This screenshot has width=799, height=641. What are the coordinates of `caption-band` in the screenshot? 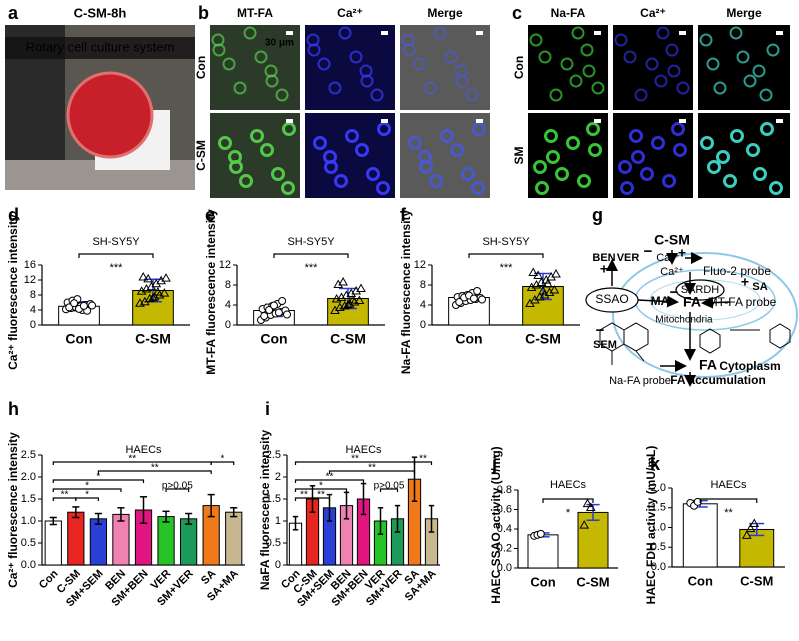 It's located at (100, 48).